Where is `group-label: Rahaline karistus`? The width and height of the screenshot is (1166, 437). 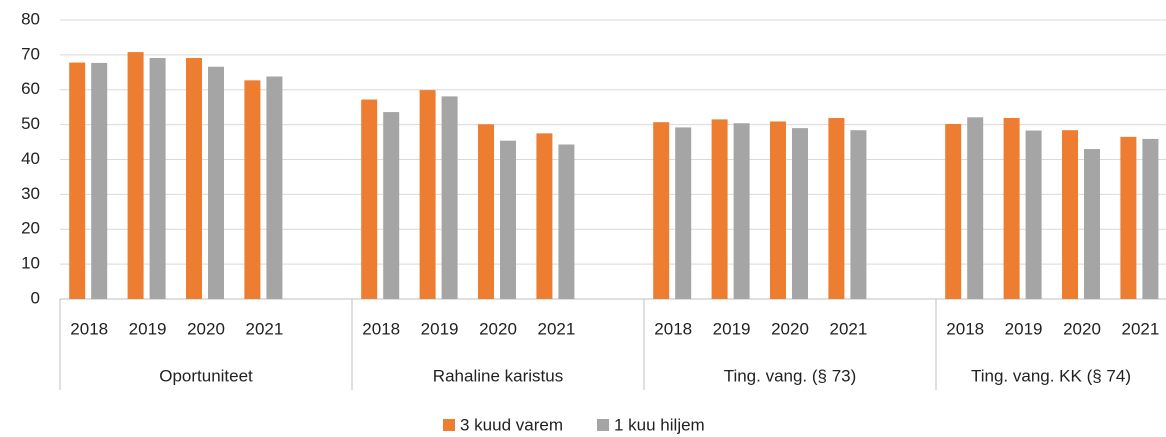
group-label: Rahaline karistus is located at coordinates (498, 375).